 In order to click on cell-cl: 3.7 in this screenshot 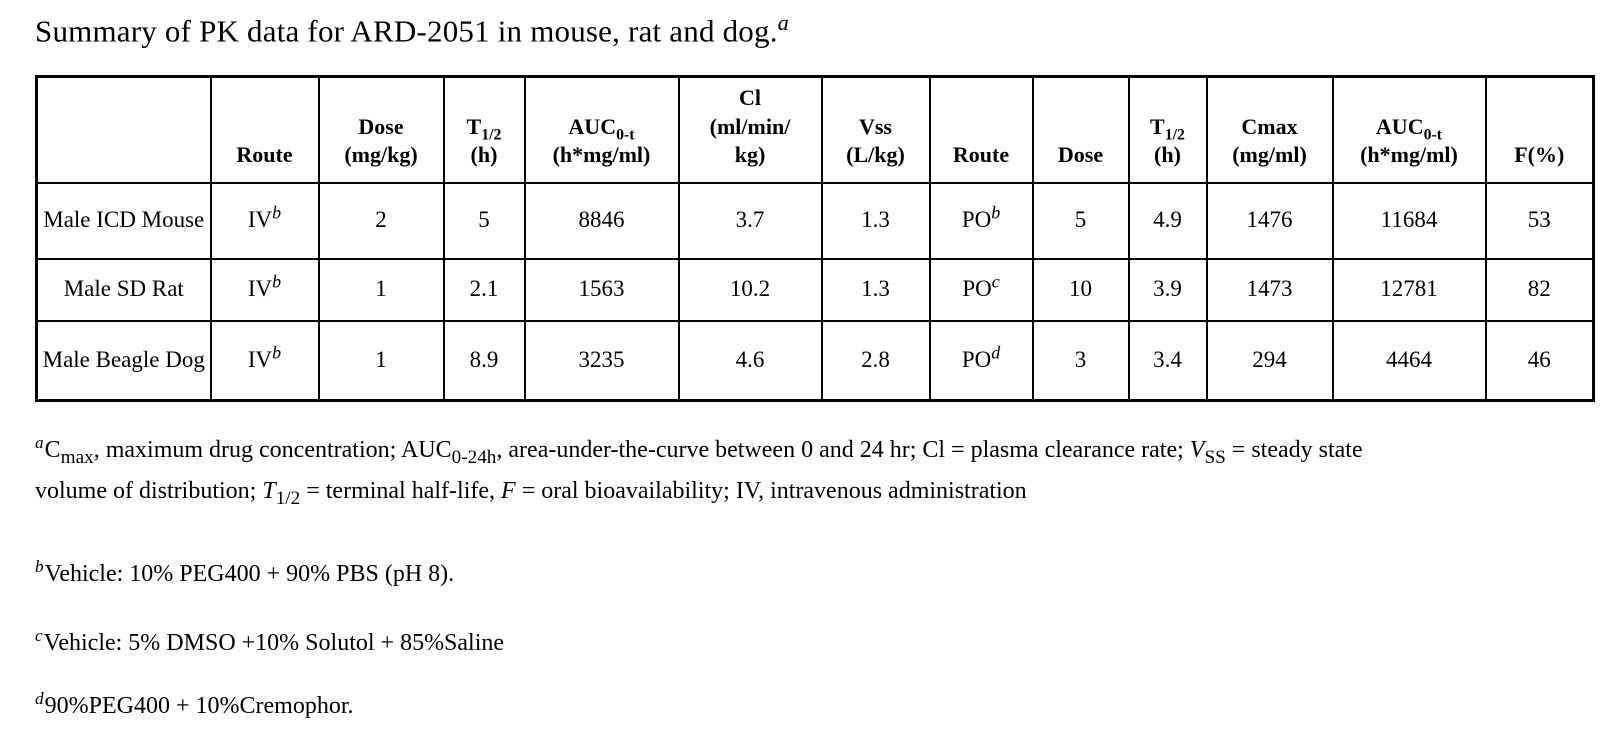, I will do `click(750, 220)`.